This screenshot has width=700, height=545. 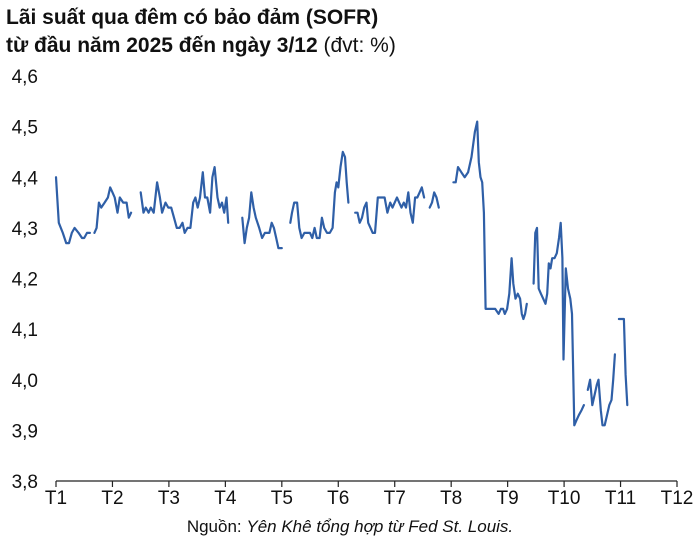 What do you see at coordinates (451, 498) in the screenshot?
I see `x-tick-label: T8` at bounding box center [451, 498].